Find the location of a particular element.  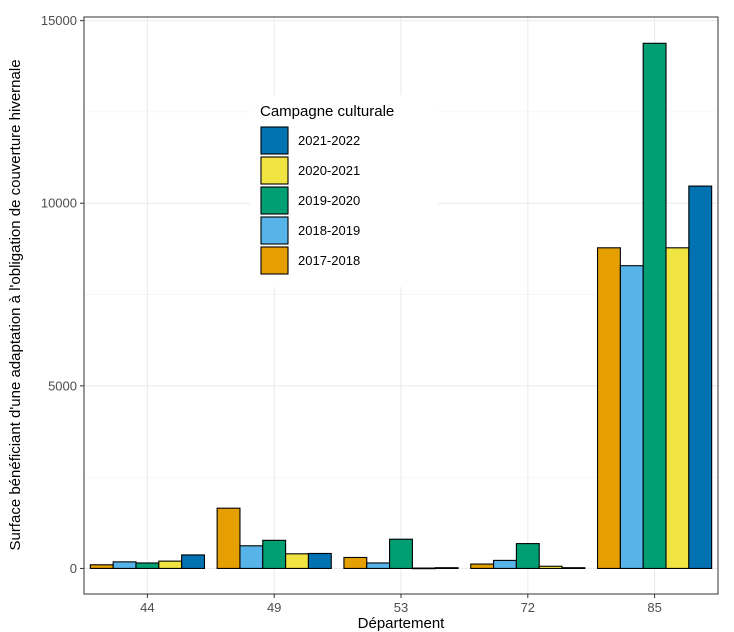

bar-49-2017-2018 is located at coordinates (228, 538).